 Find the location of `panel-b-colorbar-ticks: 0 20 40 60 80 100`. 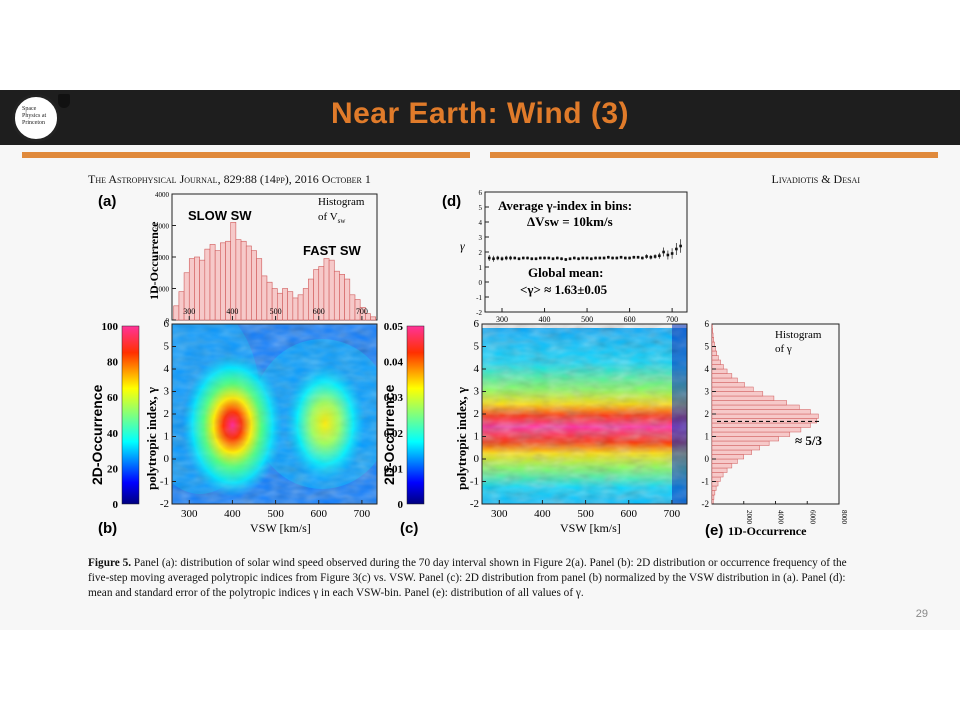

panel-b-colorbar-ticks: 0 20 40 60 80 100 is located at coordinates (110, 416).